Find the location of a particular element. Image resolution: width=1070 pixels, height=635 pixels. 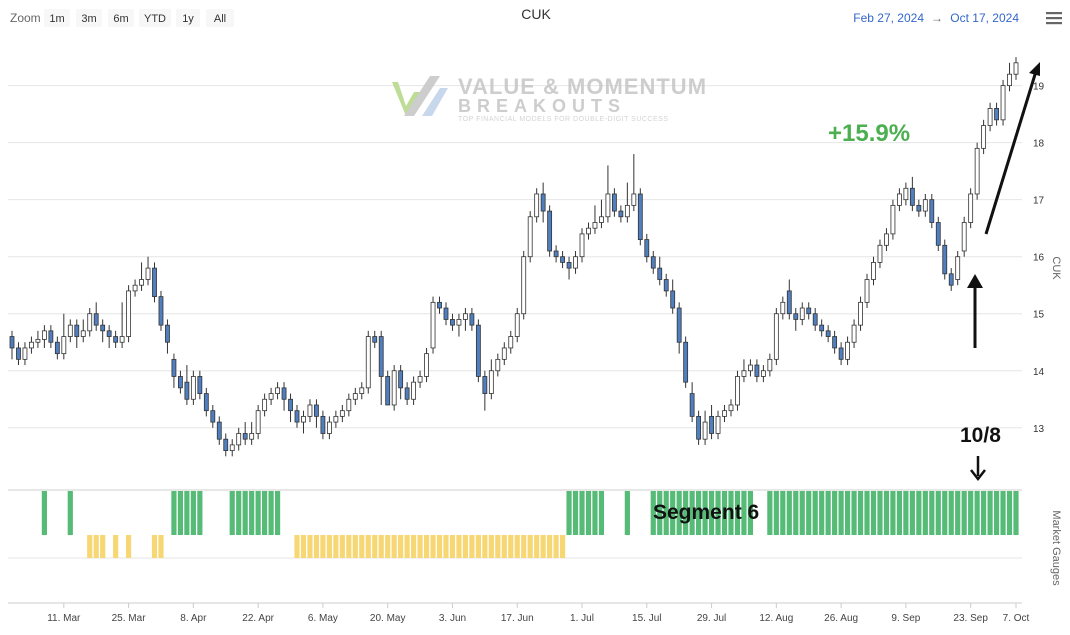

range-to-input: Oct 17, 2024 is located at coordinates (984, 18).